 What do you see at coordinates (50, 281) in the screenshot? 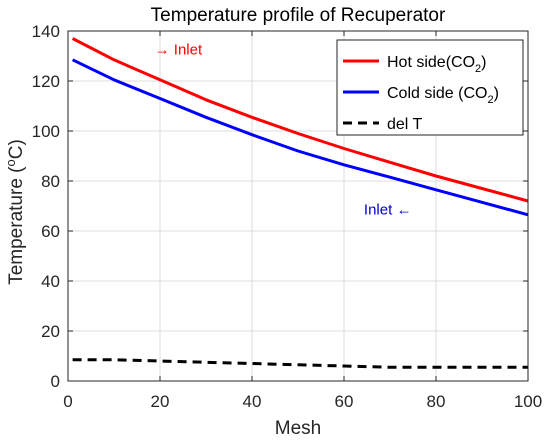
I see `y-tick-label: 40` at bounding box center [50, 281].